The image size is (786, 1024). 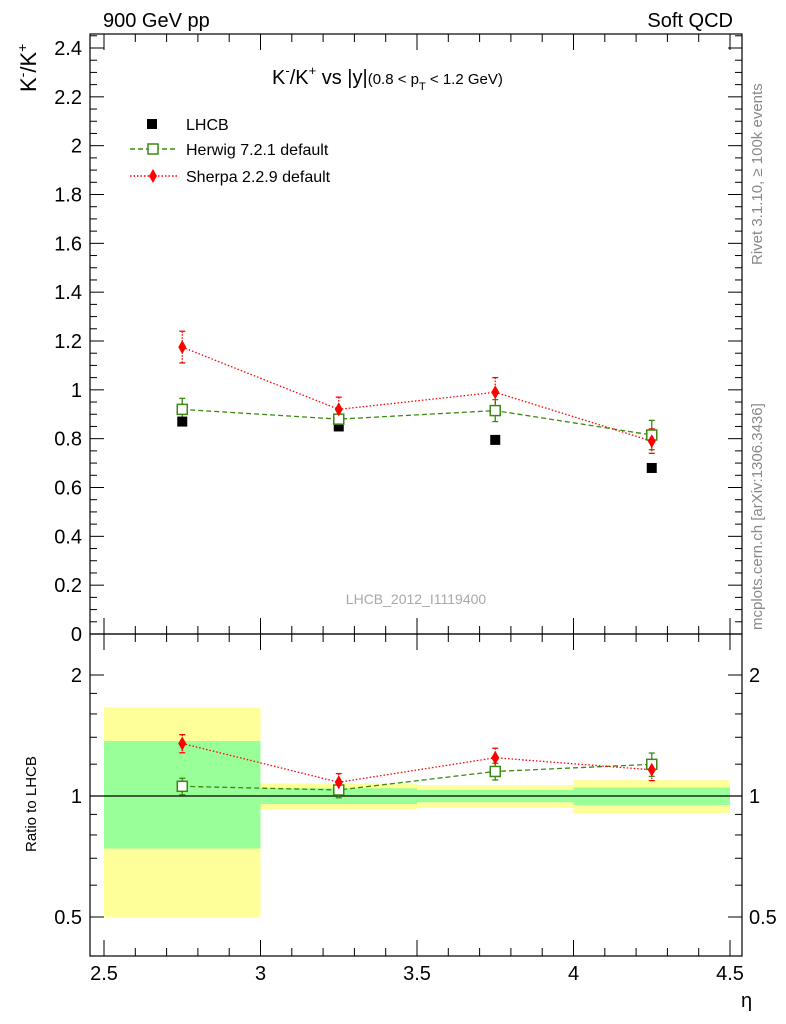 What do you see at coordinates (68, 440) in the screenshot?
I see `main-ytick-label: 0.8` at bounding box center [68, 440].